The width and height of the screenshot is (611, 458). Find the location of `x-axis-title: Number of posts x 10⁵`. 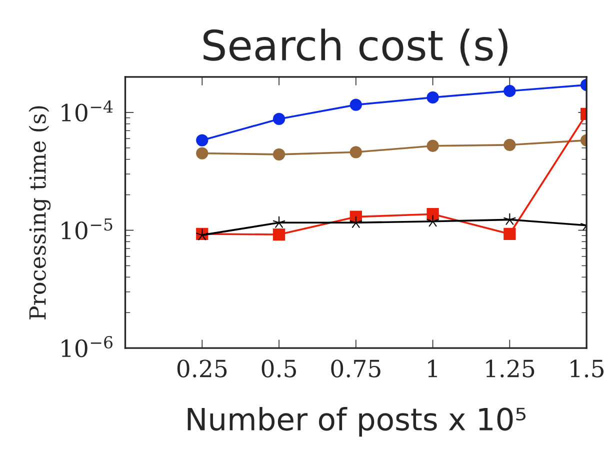

x-axis-title: Number of posts x 10⁵ is located at coordinates (357, 422).